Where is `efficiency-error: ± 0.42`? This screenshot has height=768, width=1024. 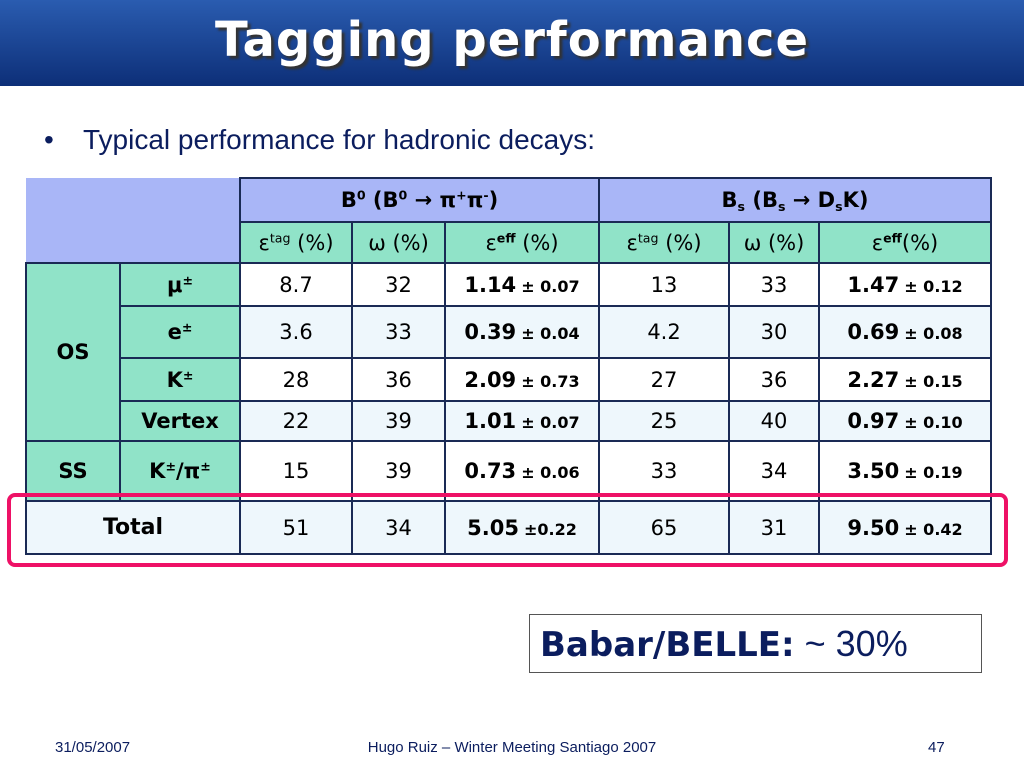
efficiency-error: ± 0.42 is located at coordinates (933, 529).